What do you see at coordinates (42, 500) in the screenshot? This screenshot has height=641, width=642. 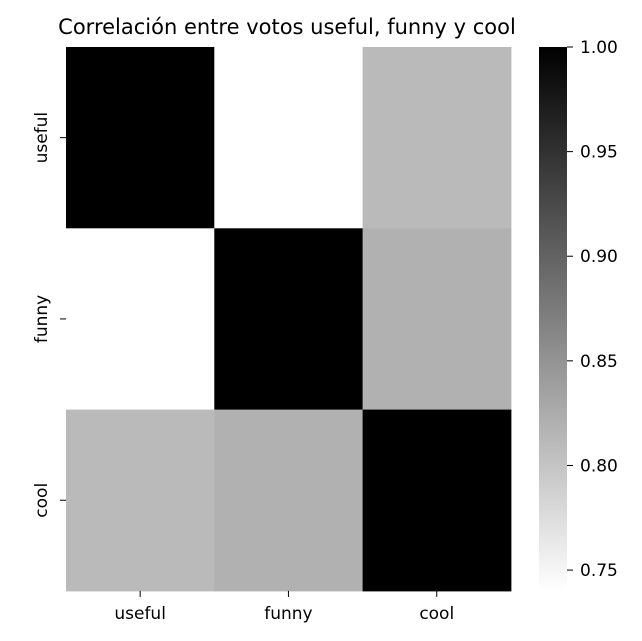 I see `y-tick-label: cool` at bounding box center [42, 500].